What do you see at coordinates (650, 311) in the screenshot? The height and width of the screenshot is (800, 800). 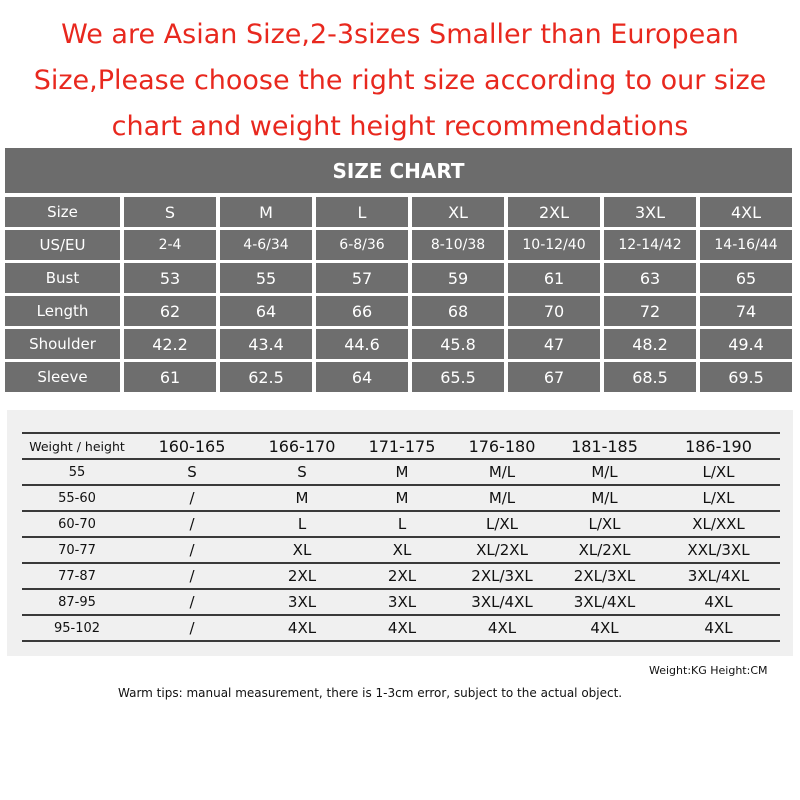 I see `size-chart-cell: 72` at bounding box center [650, 311].